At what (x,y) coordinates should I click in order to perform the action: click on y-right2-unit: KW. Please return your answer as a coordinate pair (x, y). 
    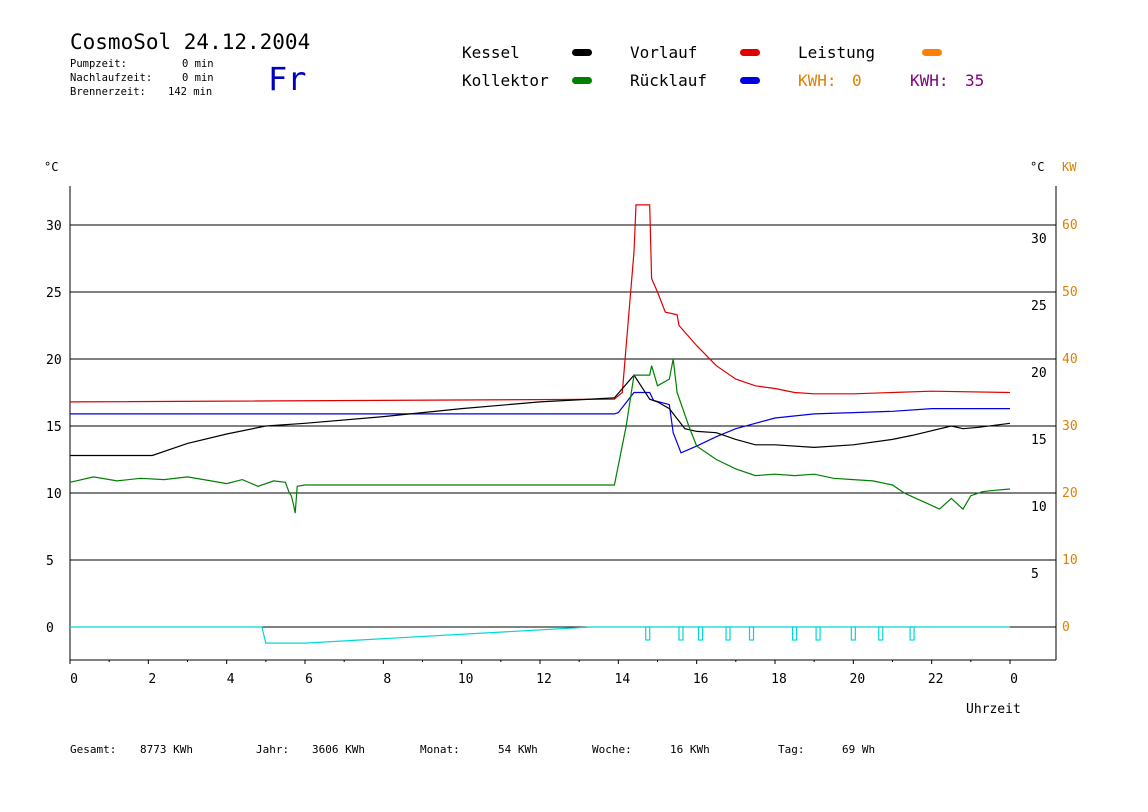
    Looking at the image, I should click on (1069, 167).